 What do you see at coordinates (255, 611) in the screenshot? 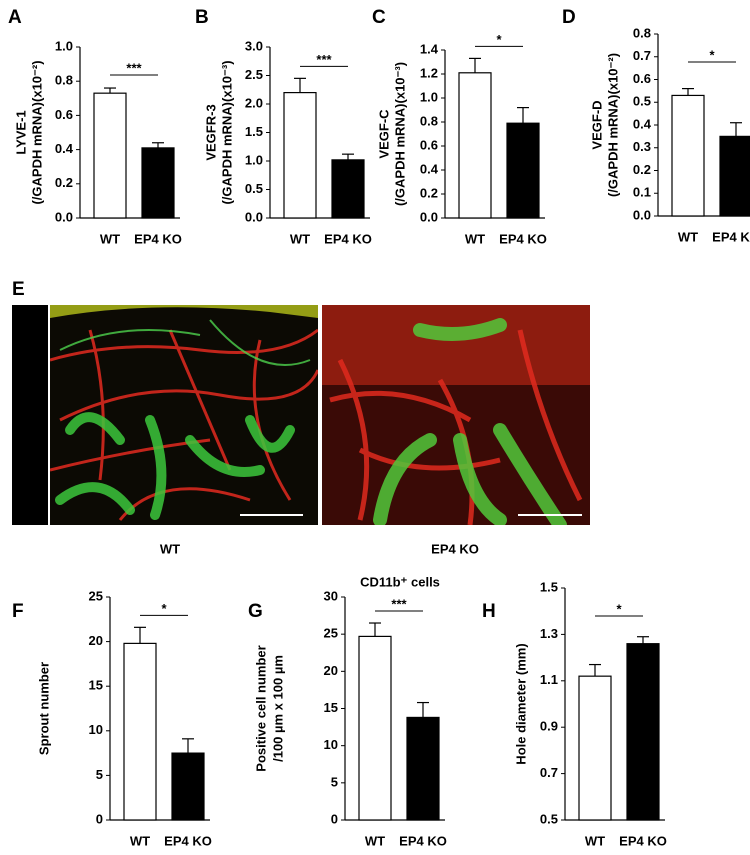
I see `panel-label: G` at bounding box center [255, 611].